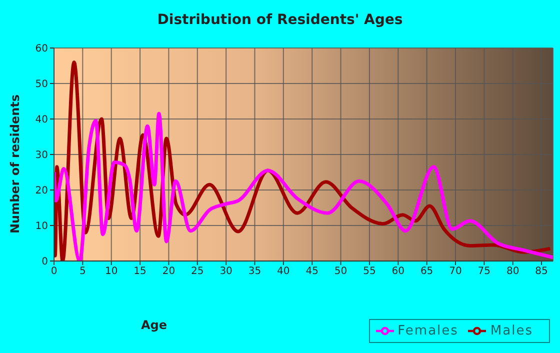 The image size is (560, 353). Describe the element at coordinates (54, 272) in the screenshot. I see `x-tick-label: 0` at that location.